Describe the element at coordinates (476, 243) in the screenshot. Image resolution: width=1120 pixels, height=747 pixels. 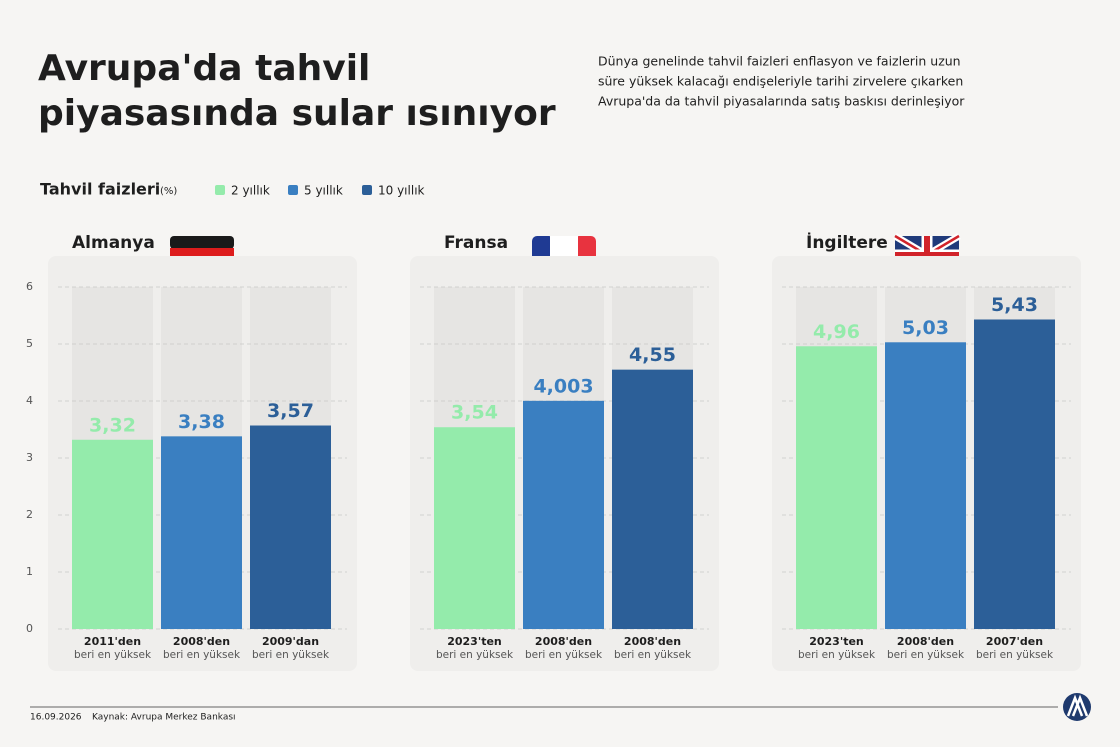
I see `panel-title: Fransa` at that location.